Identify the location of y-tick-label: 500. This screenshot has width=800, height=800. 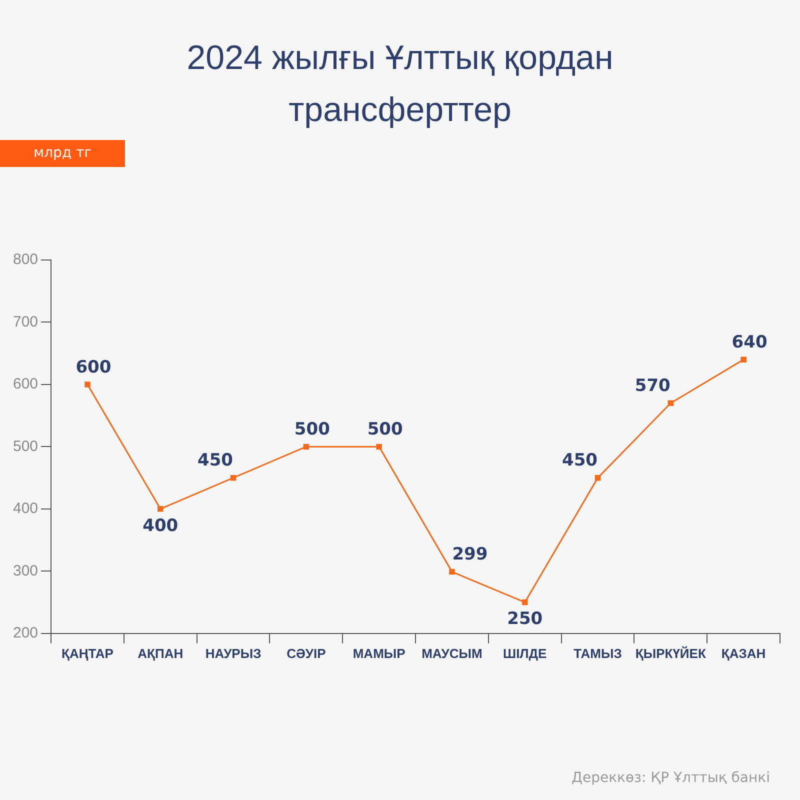
(25, 446).